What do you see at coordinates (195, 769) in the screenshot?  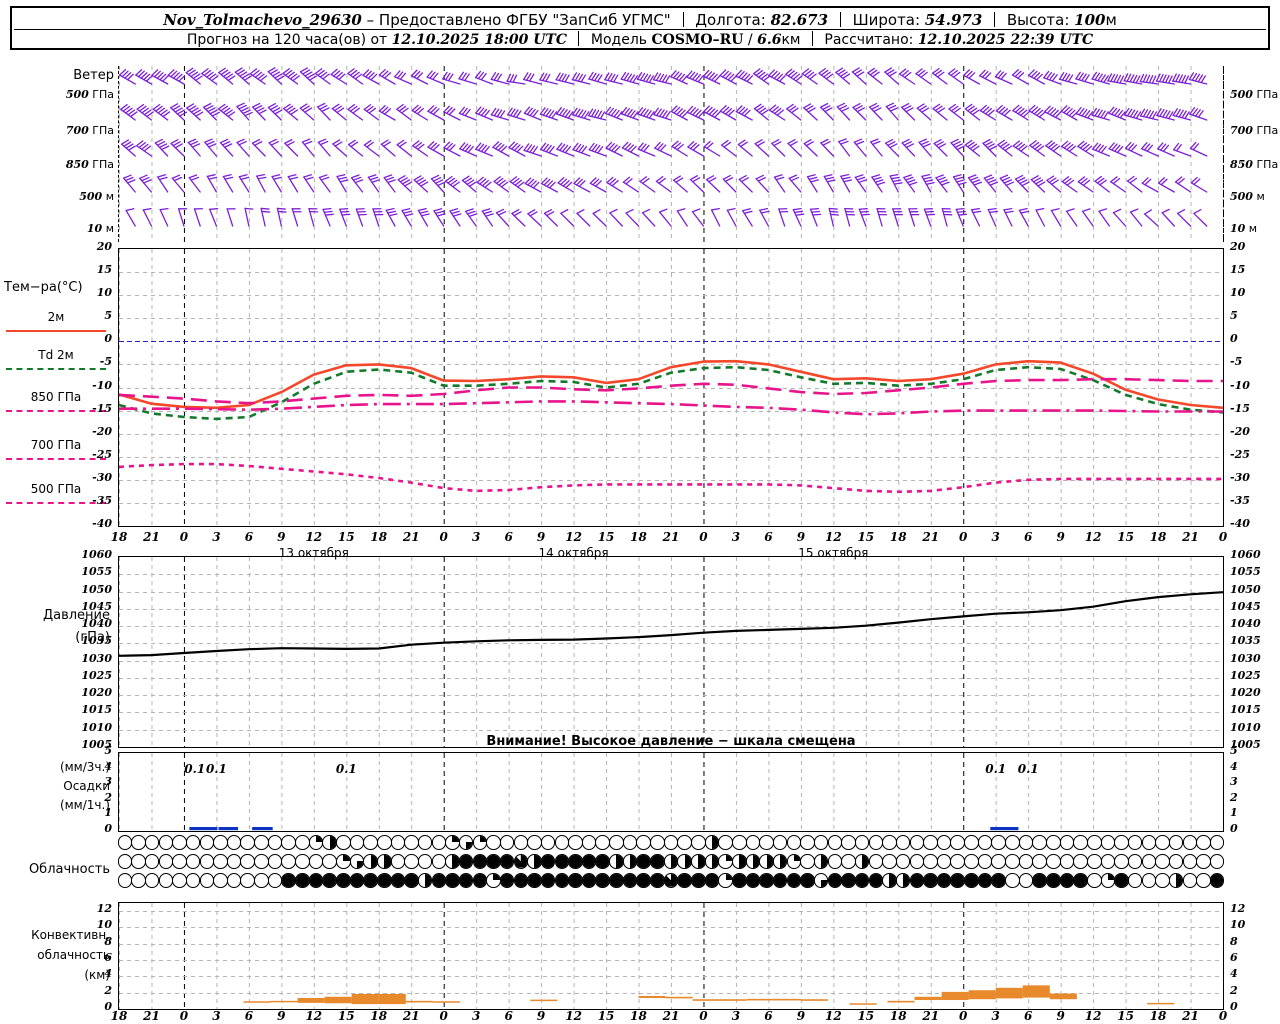 I see `precip-value-0: 0.1` at bounding box center [195, 769].